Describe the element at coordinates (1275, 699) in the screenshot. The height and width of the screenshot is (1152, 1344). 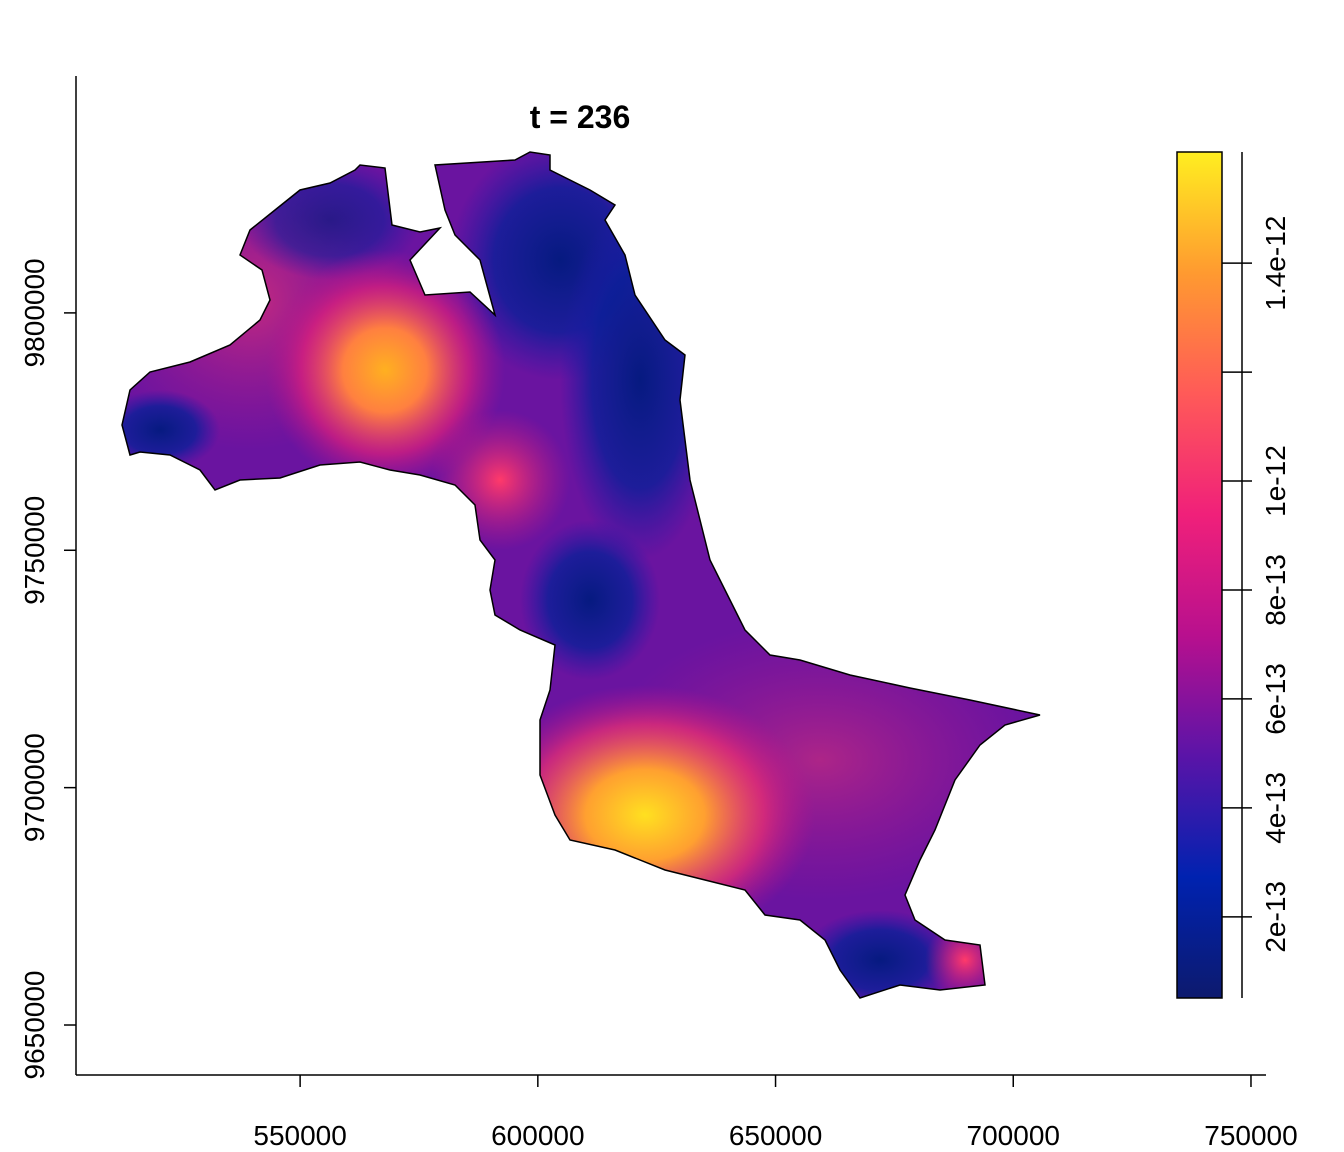
I see `legend-tick-label: 6e-13` at that location.